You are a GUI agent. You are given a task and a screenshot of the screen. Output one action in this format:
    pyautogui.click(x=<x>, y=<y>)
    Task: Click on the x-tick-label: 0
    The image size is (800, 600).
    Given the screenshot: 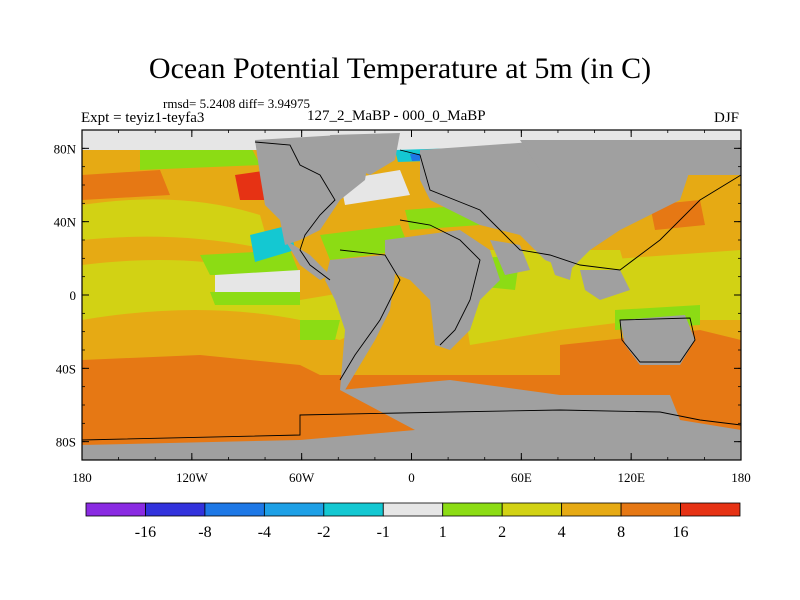 What is the action you would take?
    pyautogui.click(x=411, y=477)
    